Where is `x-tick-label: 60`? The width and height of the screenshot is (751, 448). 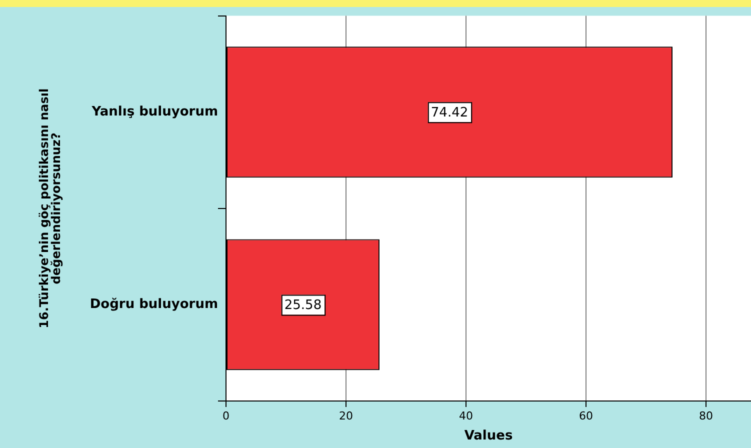
x-tick-label: 60 is located at coordinates (586, 415).